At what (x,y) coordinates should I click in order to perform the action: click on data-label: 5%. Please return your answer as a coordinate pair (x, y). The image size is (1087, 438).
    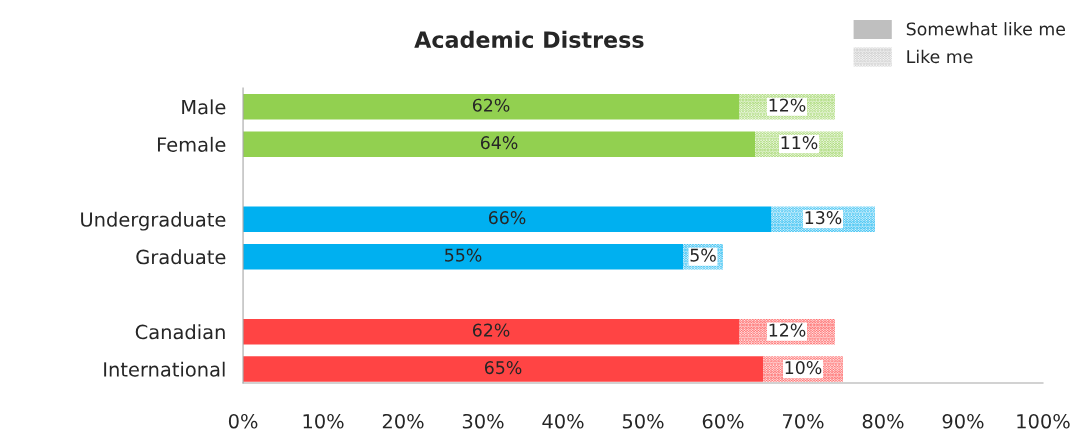
    Looking at the image, I should click on (703, 255).